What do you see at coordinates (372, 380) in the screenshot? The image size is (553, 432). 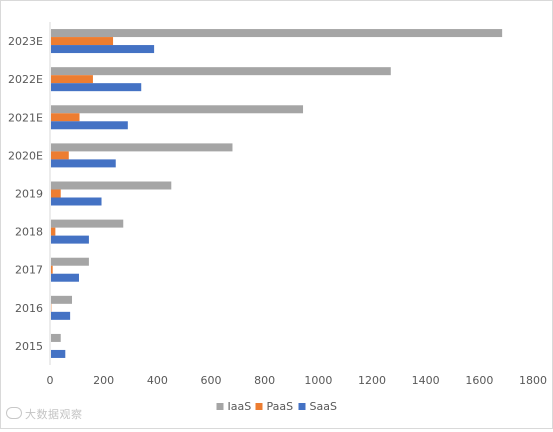 I see `x-tick-label: 1200` at bounding box center [372, 380].